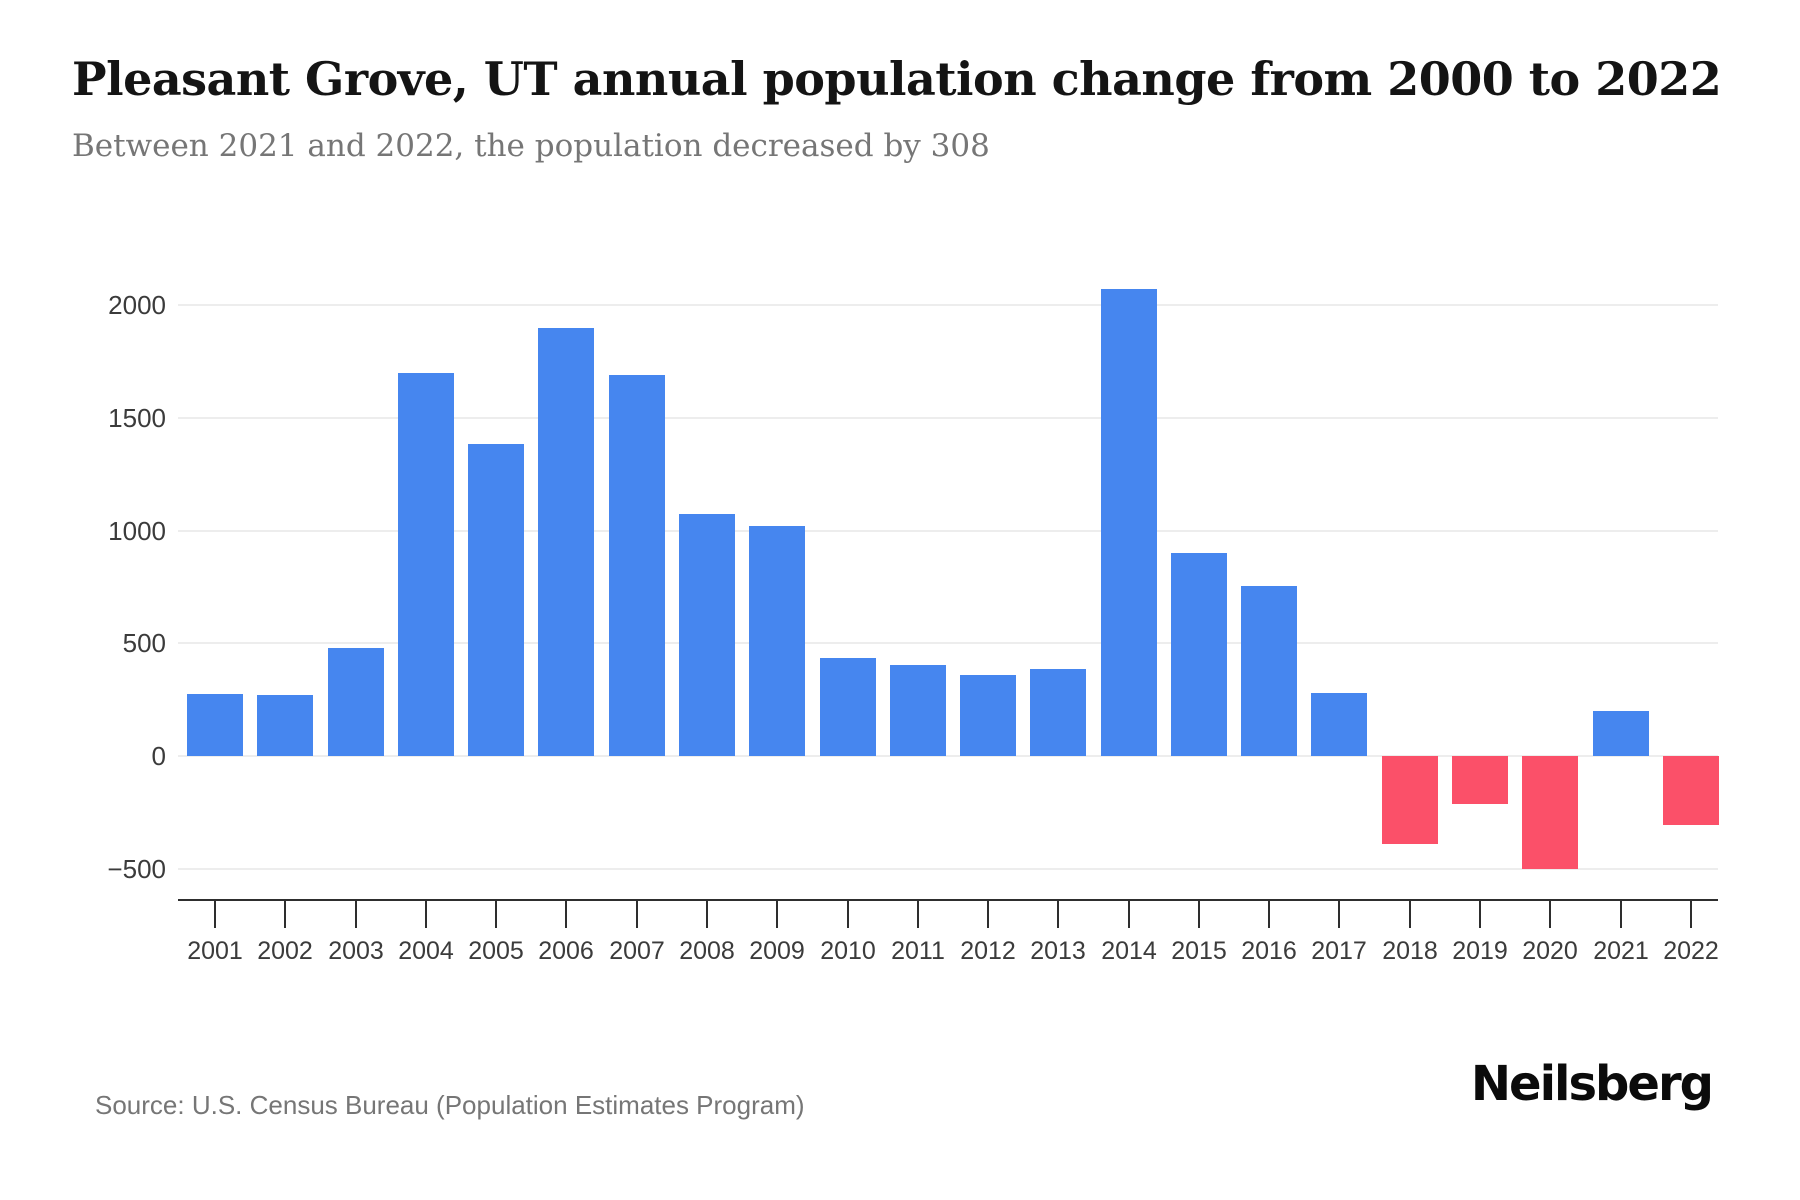  What do you see at coordinates (777, 914) in the screenshot?
I see `x-axis-tick-2009` at bounding box center [777, 914].